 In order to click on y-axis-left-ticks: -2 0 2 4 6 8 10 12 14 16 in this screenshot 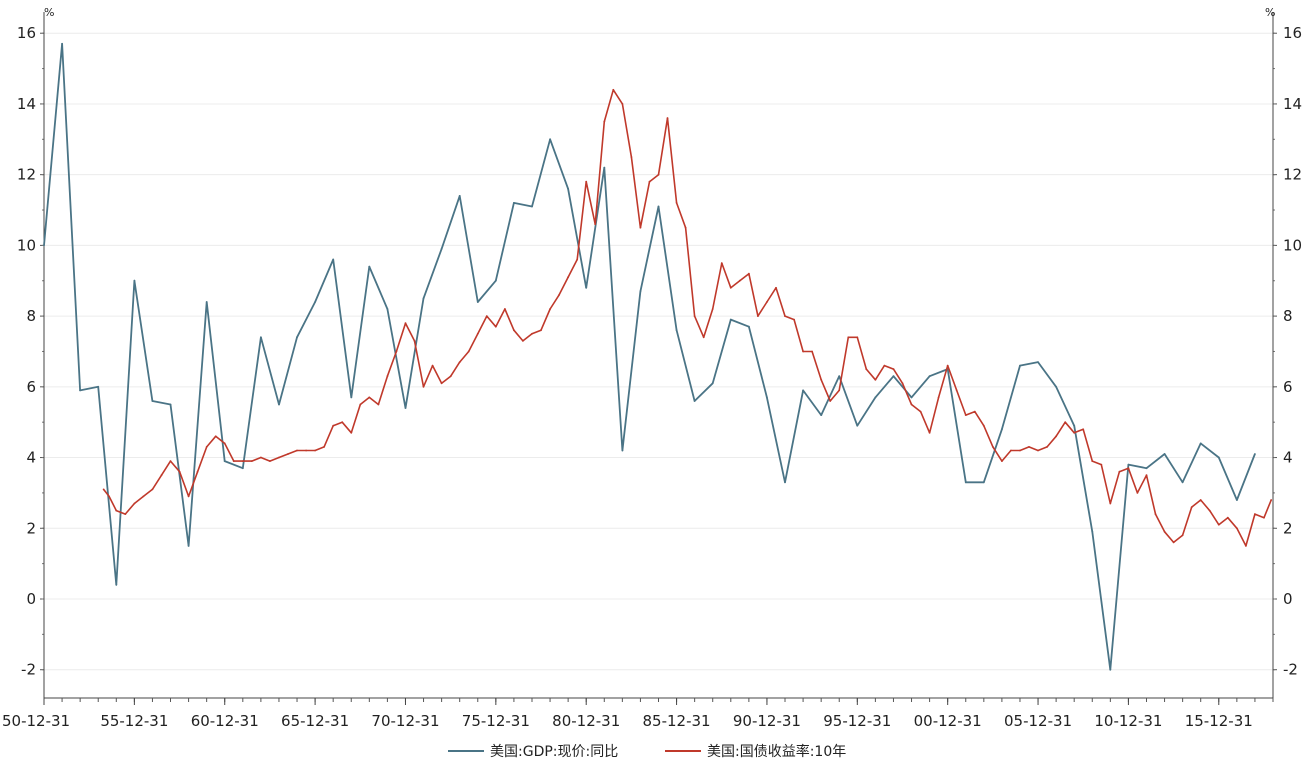, I will do `click(26, 351)`.